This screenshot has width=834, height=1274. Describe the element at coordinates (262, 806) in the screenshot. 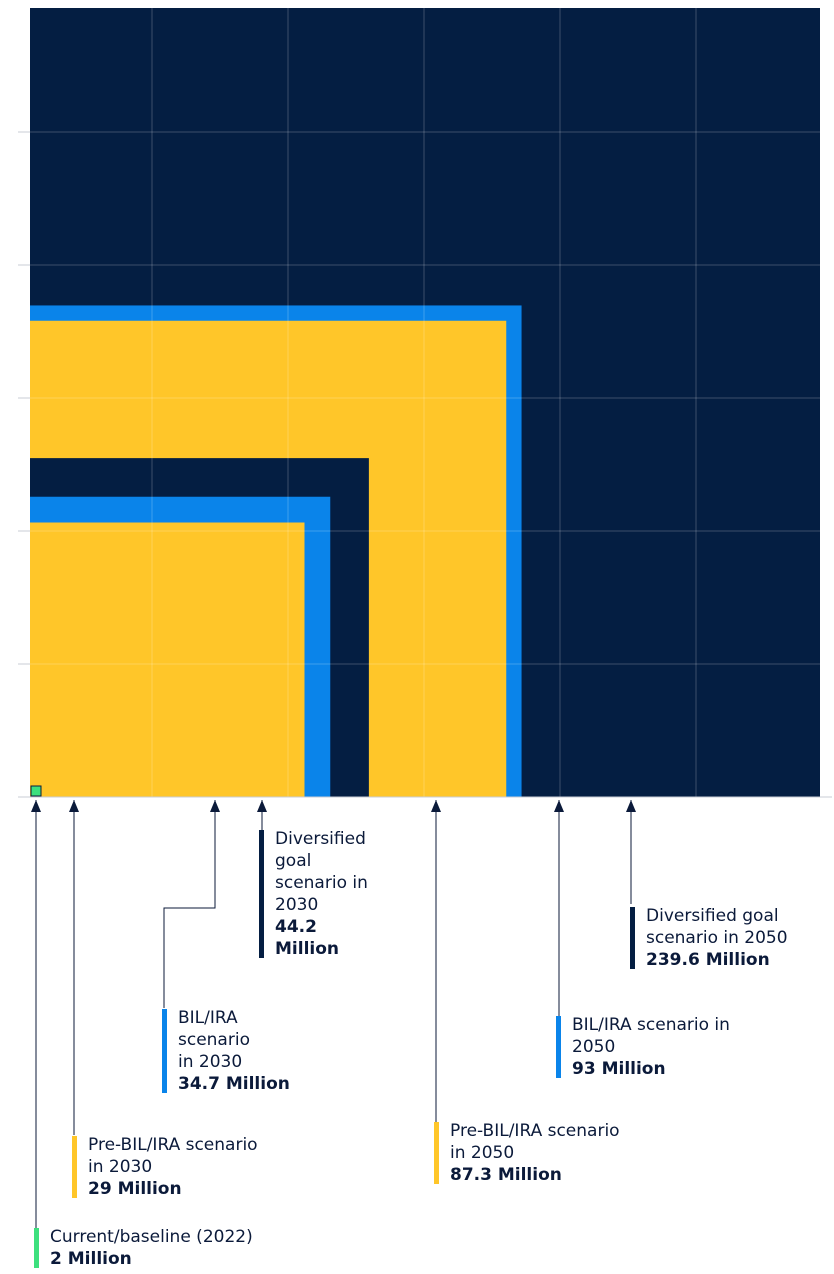

I see `diversified-2030-arrowhead` at that location.